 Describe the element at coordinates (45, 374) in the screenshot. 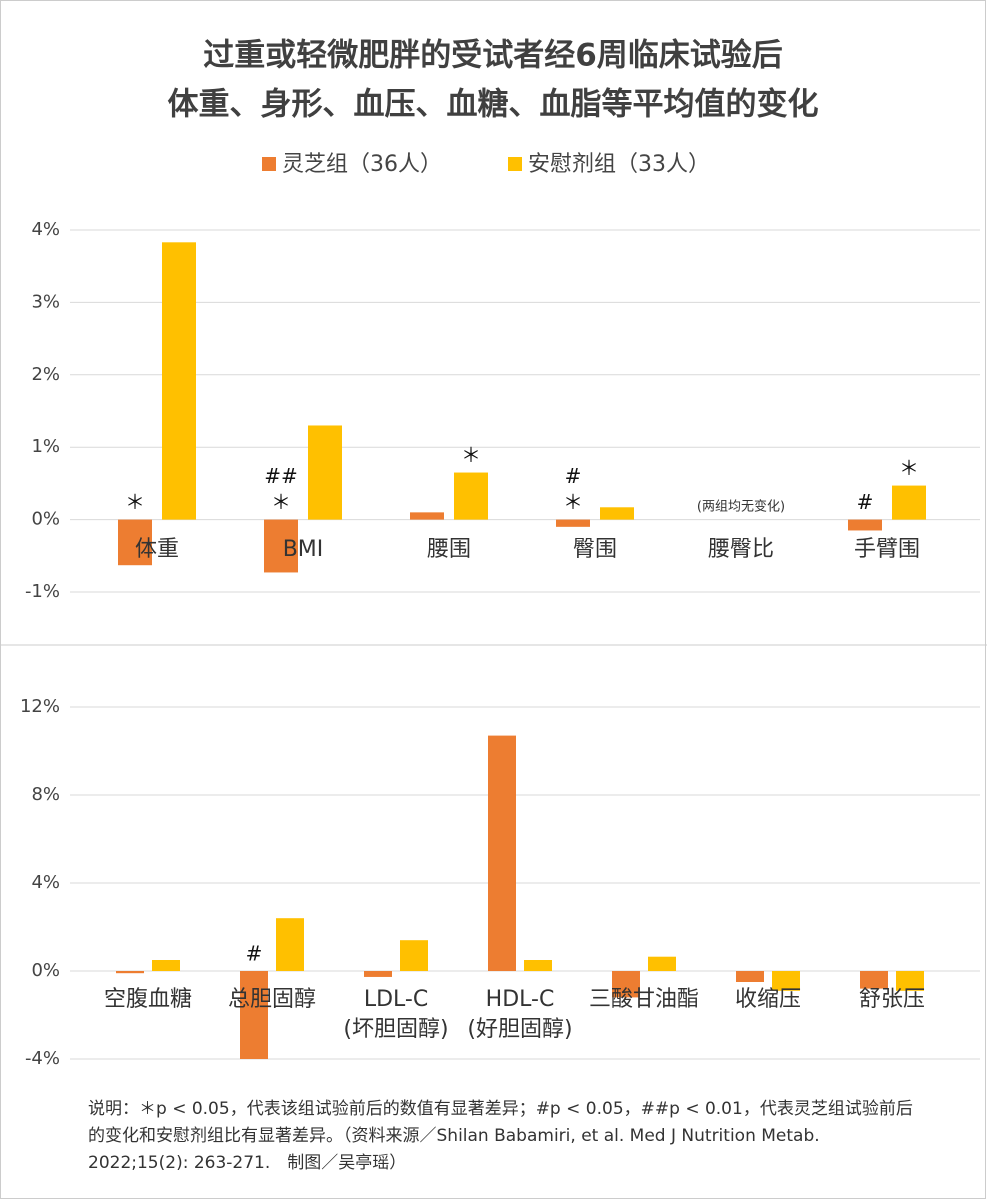

I see `y-tick-label: 2%` at that location.